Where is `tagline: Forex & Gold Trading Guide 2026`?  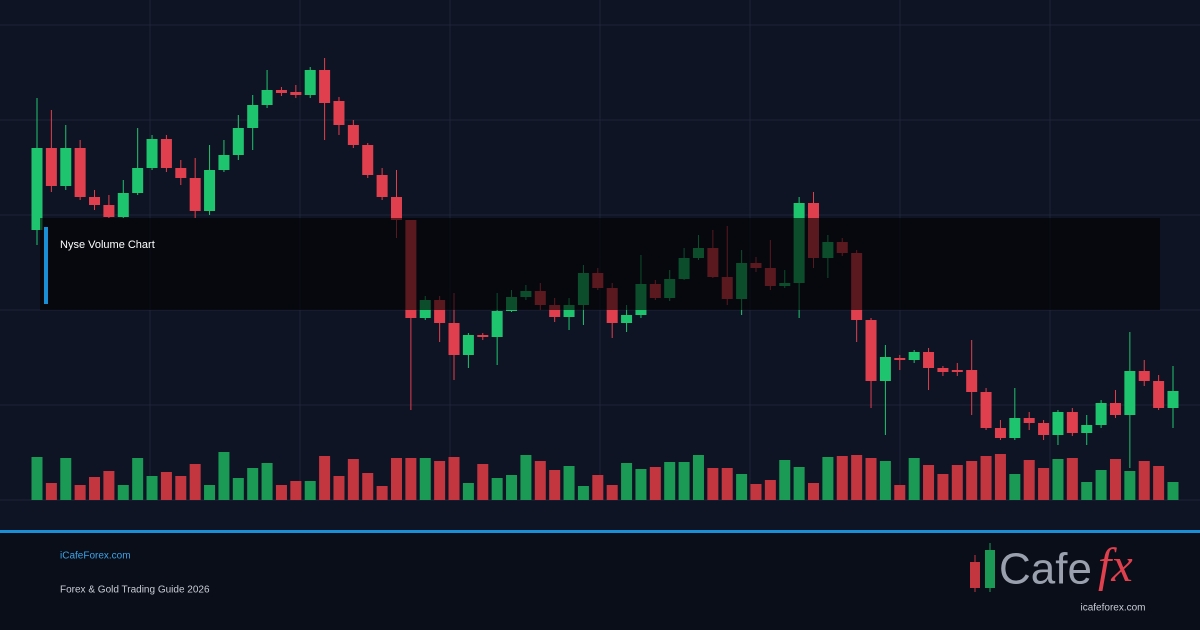
tagline: Forex & Gold Trading Guide 2026 is located at coordinates (135, 590).